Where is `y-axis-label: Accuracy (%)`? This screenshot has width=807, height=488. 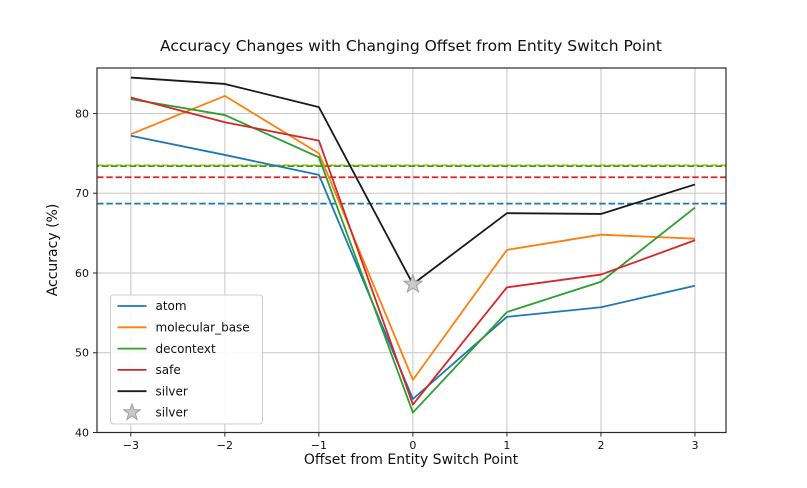 y-axis-label: Accuracy (%) is located at coordinates (53, 250).